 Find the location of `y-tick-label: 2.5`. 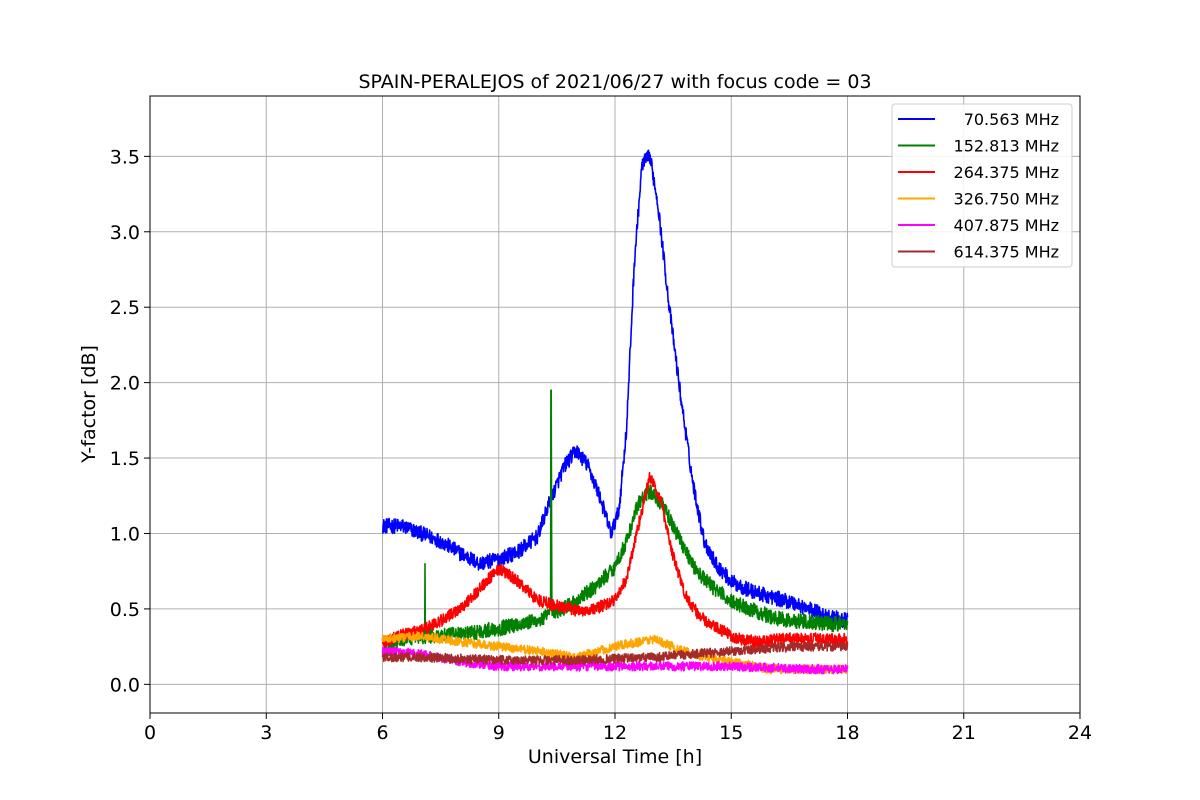

y-tick-label: 2.5 is located at coordinates (125, 308).